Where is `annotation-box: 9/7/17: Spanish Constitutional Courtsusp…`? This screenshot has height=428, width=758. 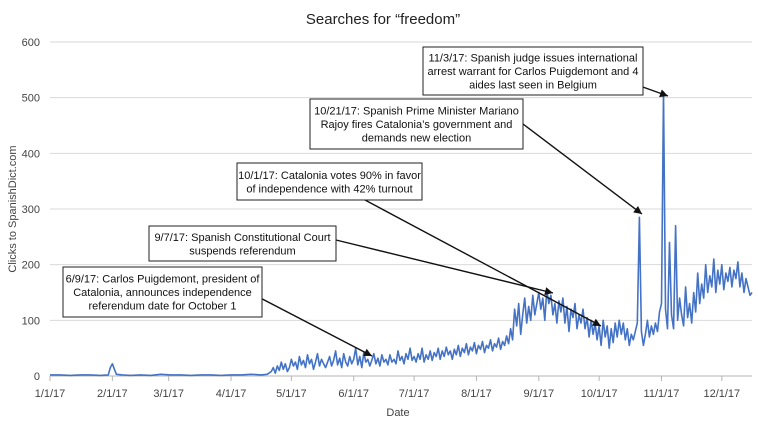 annotation-box: 9/7/17: Spanish Constitutional Courtsusp… is located at coordinates (242, 243).